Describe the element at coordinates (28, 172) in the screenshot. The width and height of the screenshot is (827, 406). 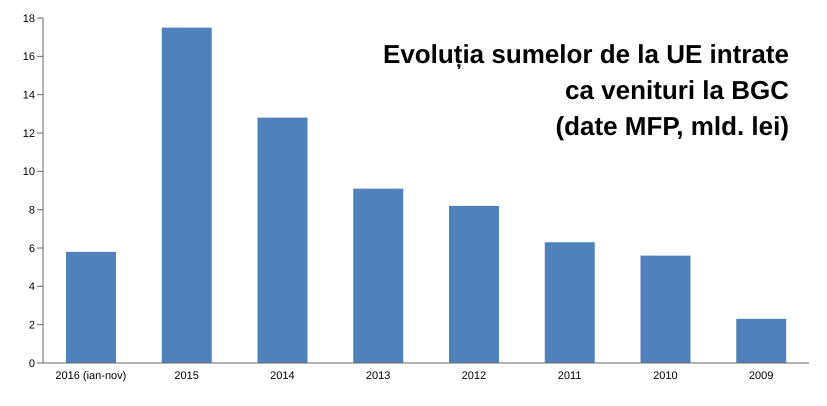
I see `y-tick-label: 10` at that location.